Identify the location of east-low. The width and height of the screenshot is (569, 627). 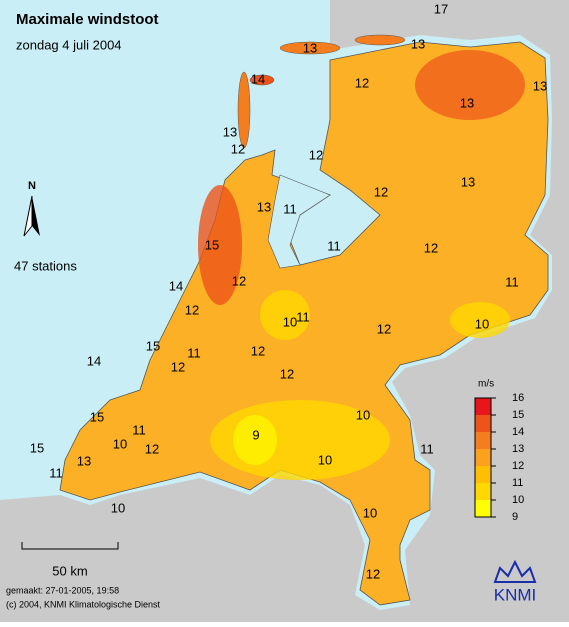
(480, 320).